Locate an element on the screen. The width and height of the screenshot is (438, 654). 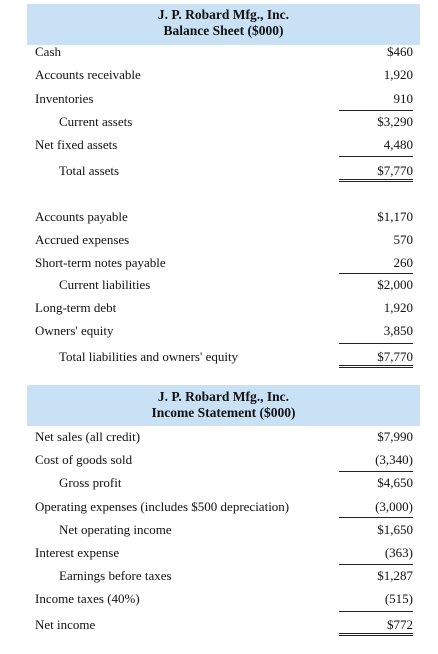
table-row: Short-term notes payable 260 is located at coordinates (223, 263).